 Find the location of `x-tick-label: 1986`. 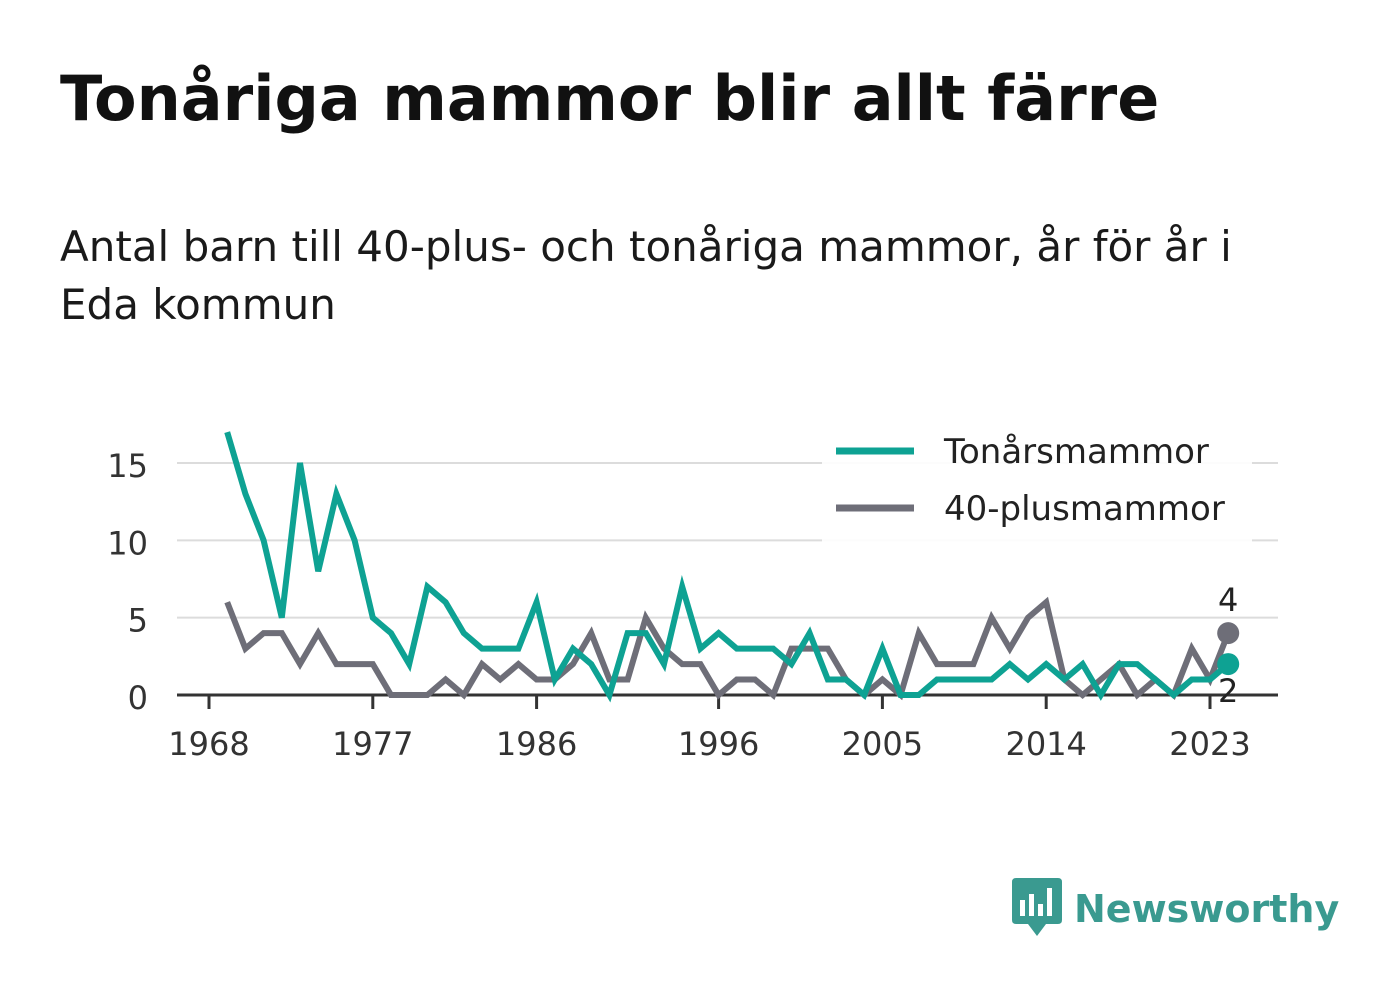

x-tick-label: 1986 is located at coordinates (536, 744).